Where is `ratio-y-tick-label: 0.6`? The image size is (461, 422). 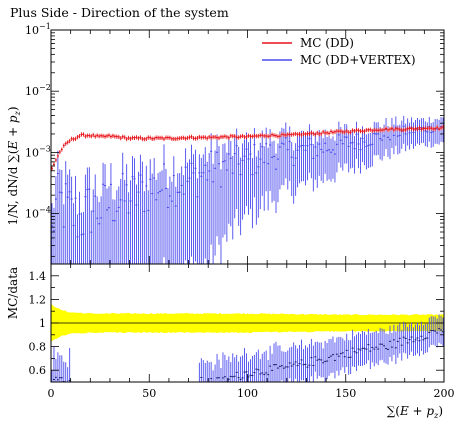
ratio-y-tick-label: 0.6 is located at coordinates (38, 370).